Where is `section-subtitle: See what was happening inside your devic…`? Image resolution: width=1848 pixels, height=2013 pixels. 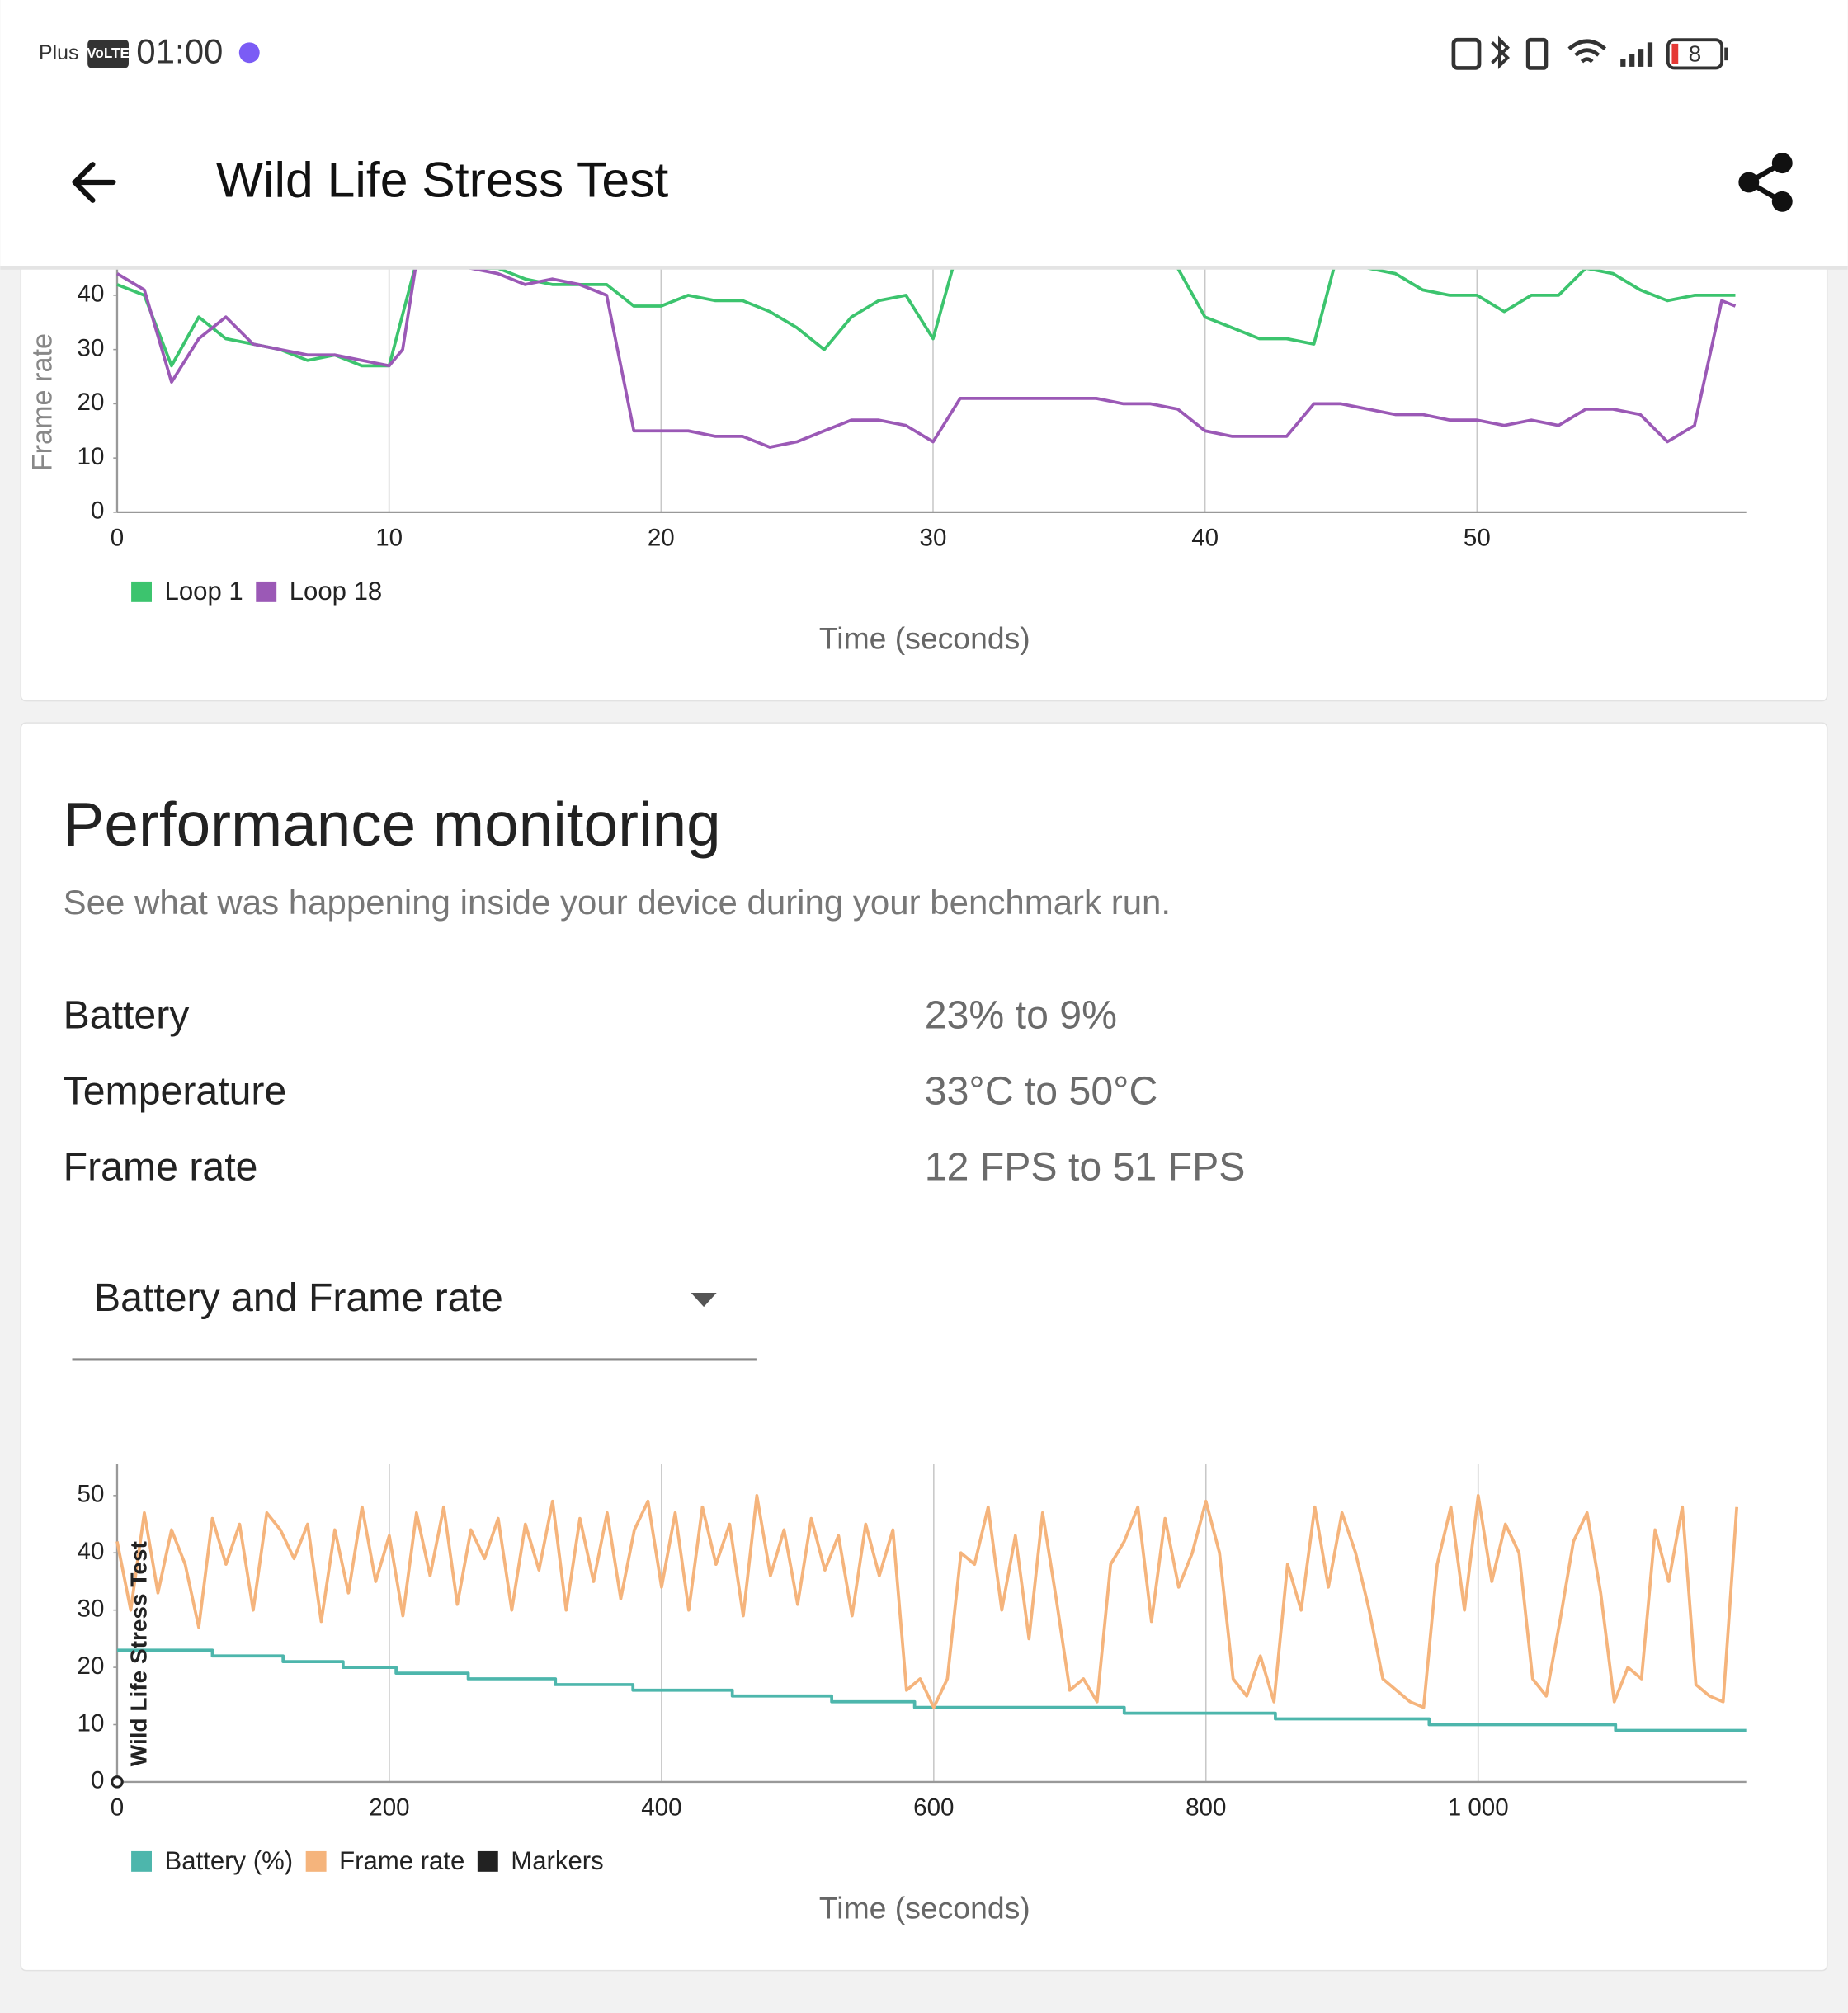 section-subtitle: See what was happening inside your devic… is located at coordinates (617, 902).